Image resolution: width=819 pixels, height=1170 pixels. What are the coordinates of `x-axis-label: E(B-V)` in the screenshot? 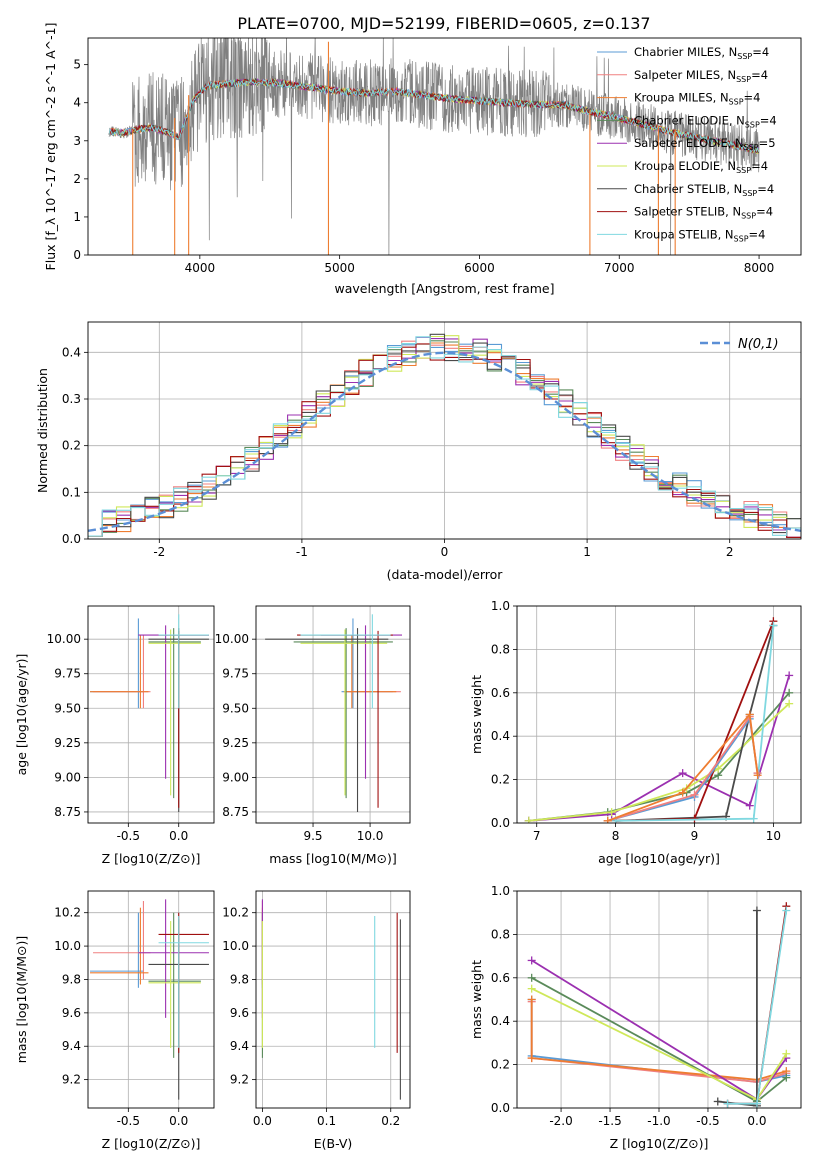 It's located at (333, 1143).